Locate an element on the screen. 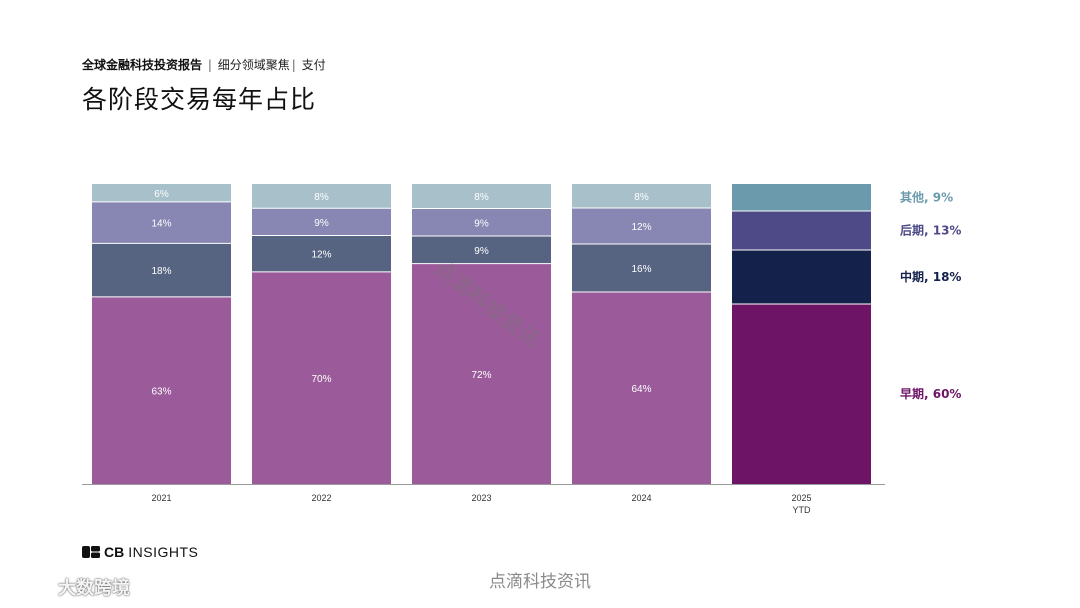  data-label: 16% is located at coordinates (641, 269).